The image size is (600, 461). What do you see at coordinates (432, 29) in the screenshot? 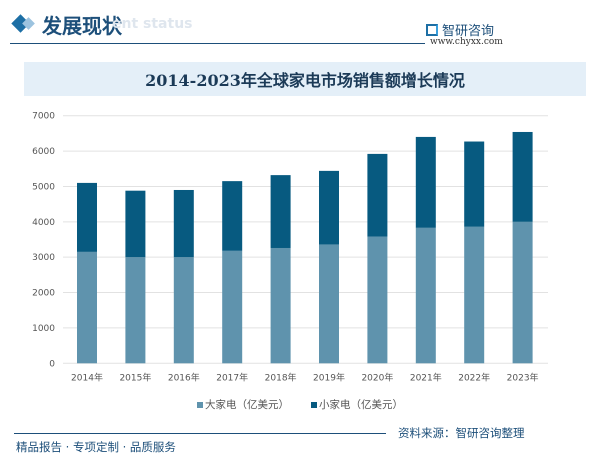
I see `logo-icon` at bounding box center [432, 29].